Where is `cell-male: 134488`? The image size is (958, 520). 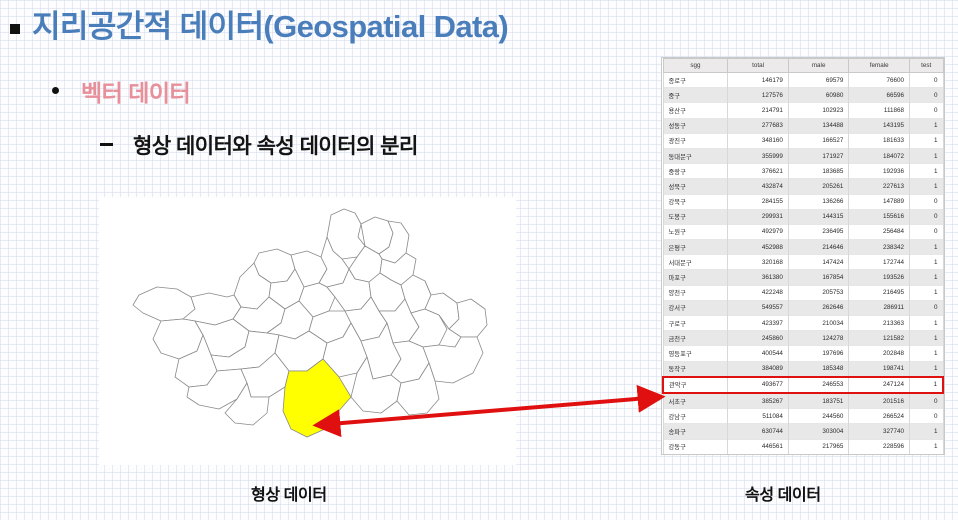 cell-male: 134488 is located at coordinates (818, 125).